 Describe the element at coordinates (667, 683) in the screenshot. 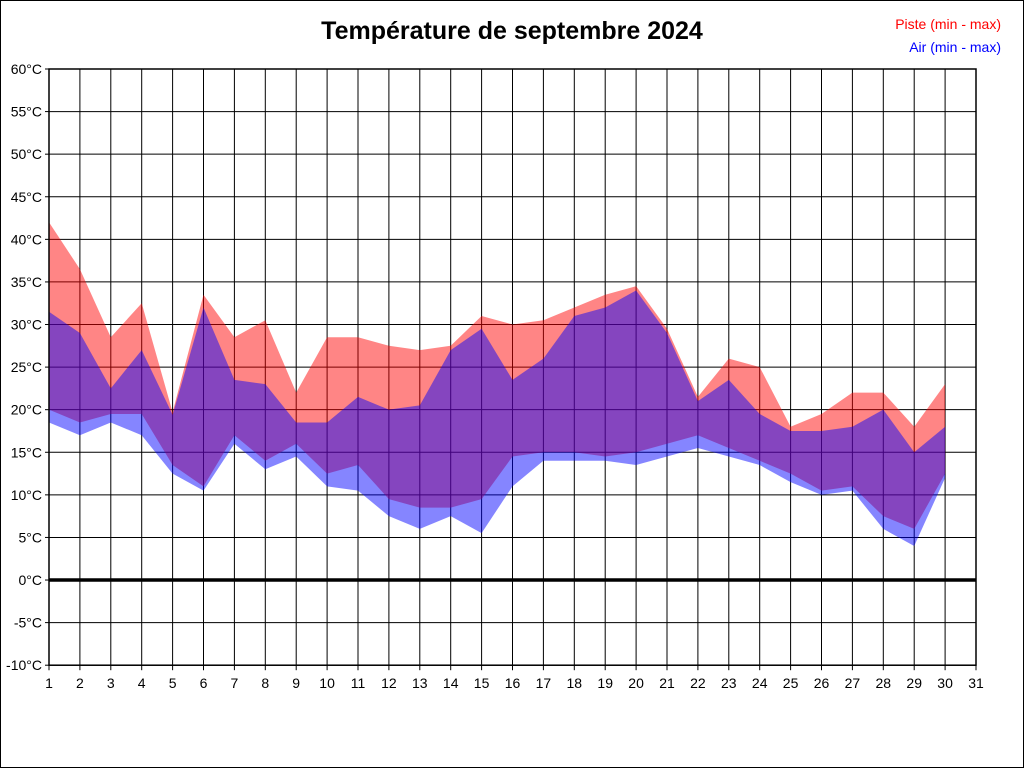

I see `x-tick-label: 21` at that location.